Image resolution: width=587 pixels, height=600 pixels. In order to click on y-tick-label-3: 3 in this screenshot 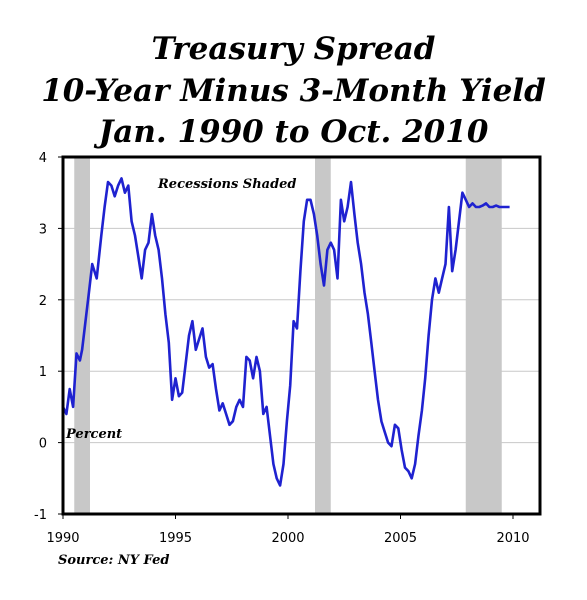, I will do `click(43, 229)`.